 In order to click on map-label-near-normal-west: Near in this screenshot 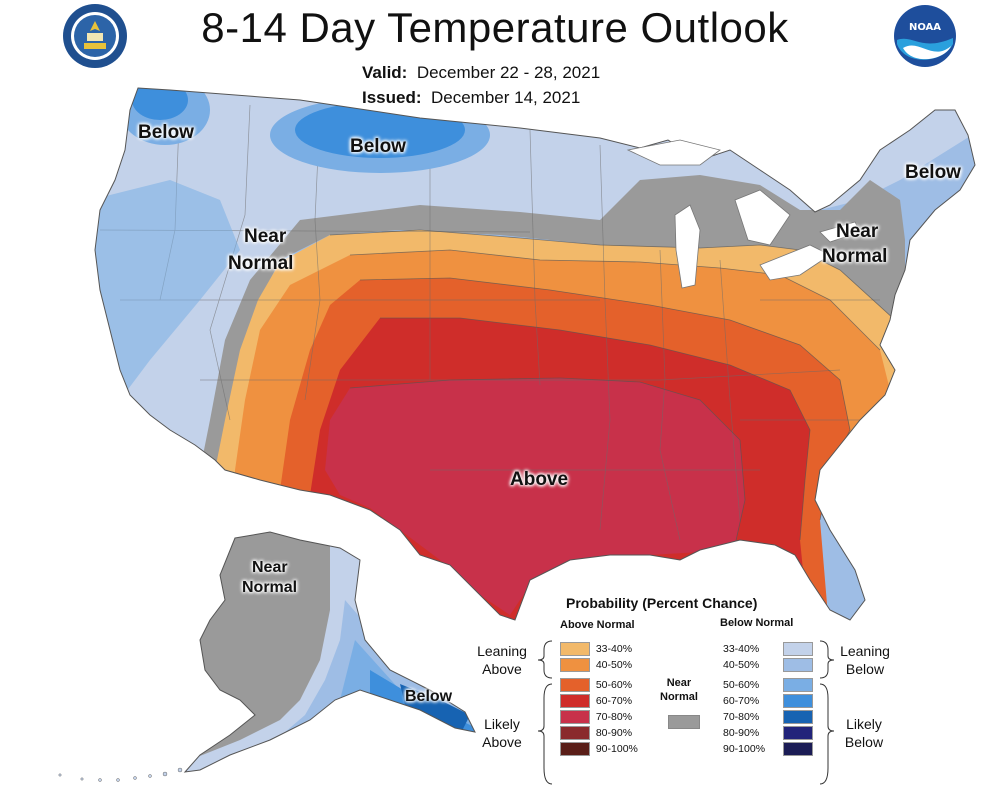, I will do `click(265, 237)`.